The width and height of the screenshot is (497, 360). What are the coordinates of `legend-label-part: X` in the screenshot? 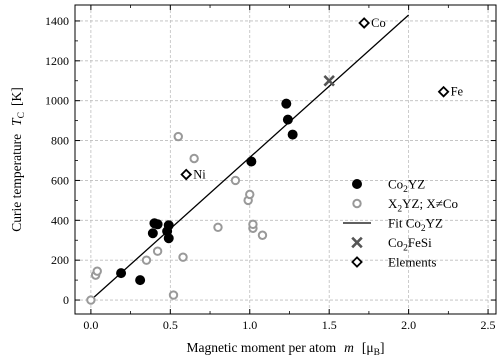 It's located at (393, 203).